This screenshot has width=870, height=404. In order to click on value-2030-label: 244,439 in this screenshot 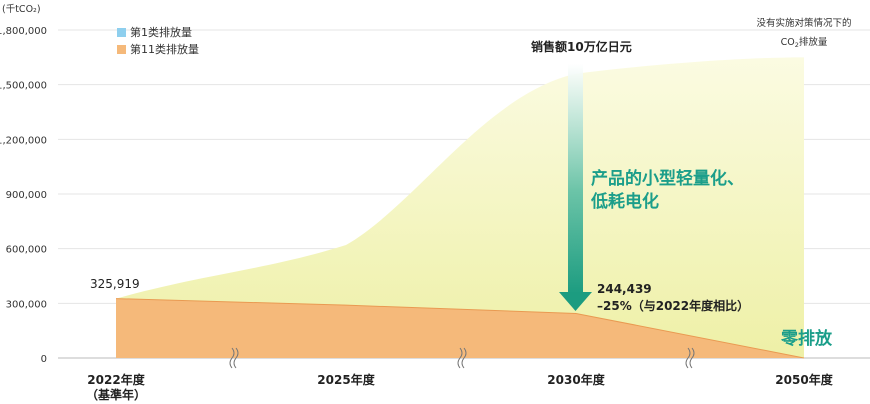, I will do `click(624, 289)`.